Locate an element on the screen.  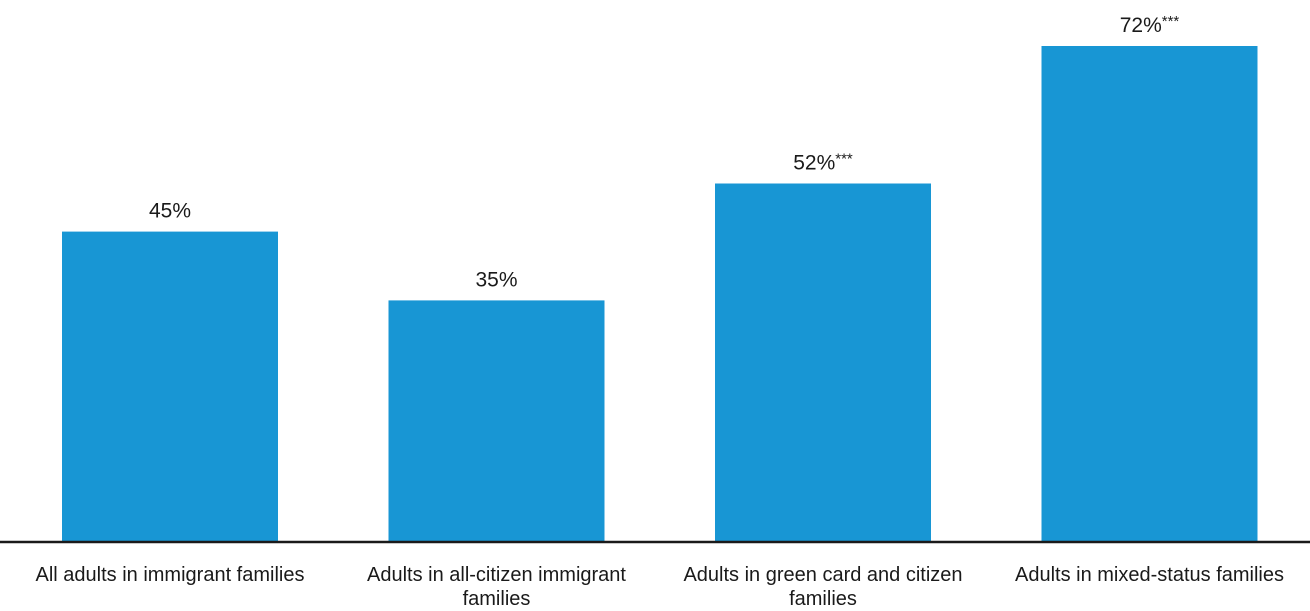
category-label-3: Adults in green card and citizen families is located at coordinates (822, 587).